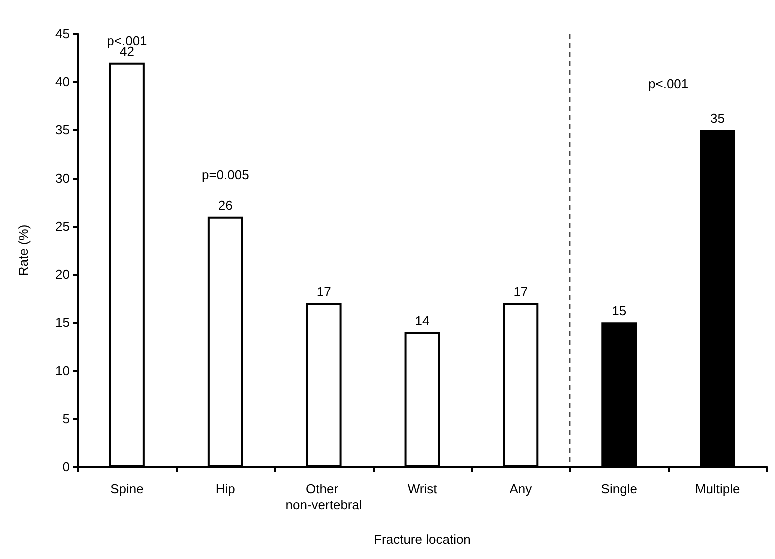 This screenshot has height=559, width=775. What do you see at coordinates (225, 205) in the screenshot?
I see `data-label: 26` at bounding box center [225, 205].